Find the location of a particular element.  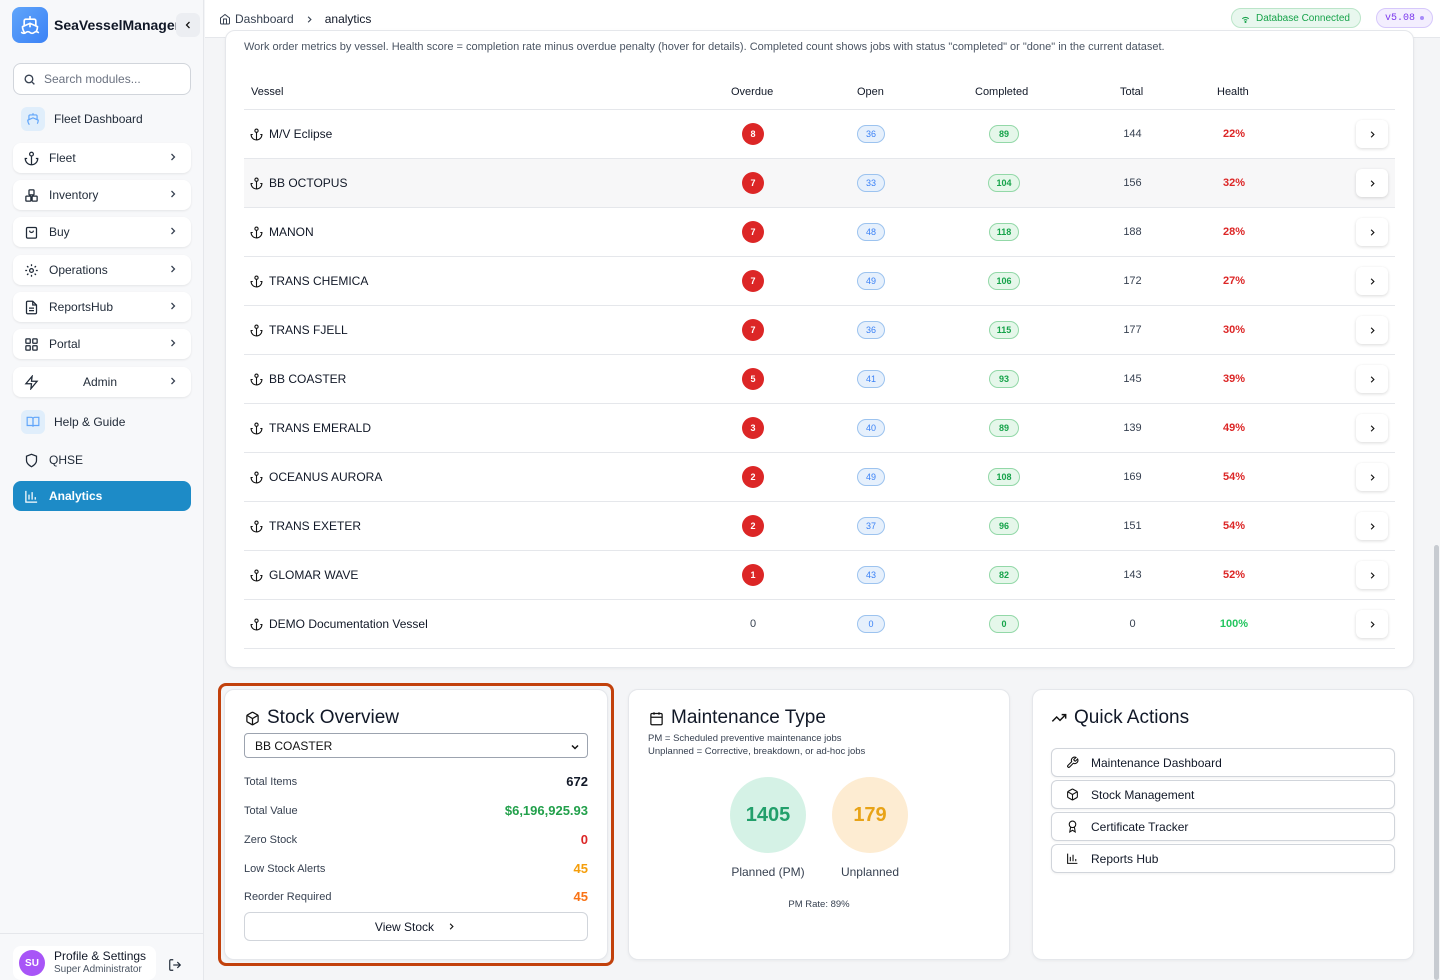

logout-button is located at coordinates (175, 966).